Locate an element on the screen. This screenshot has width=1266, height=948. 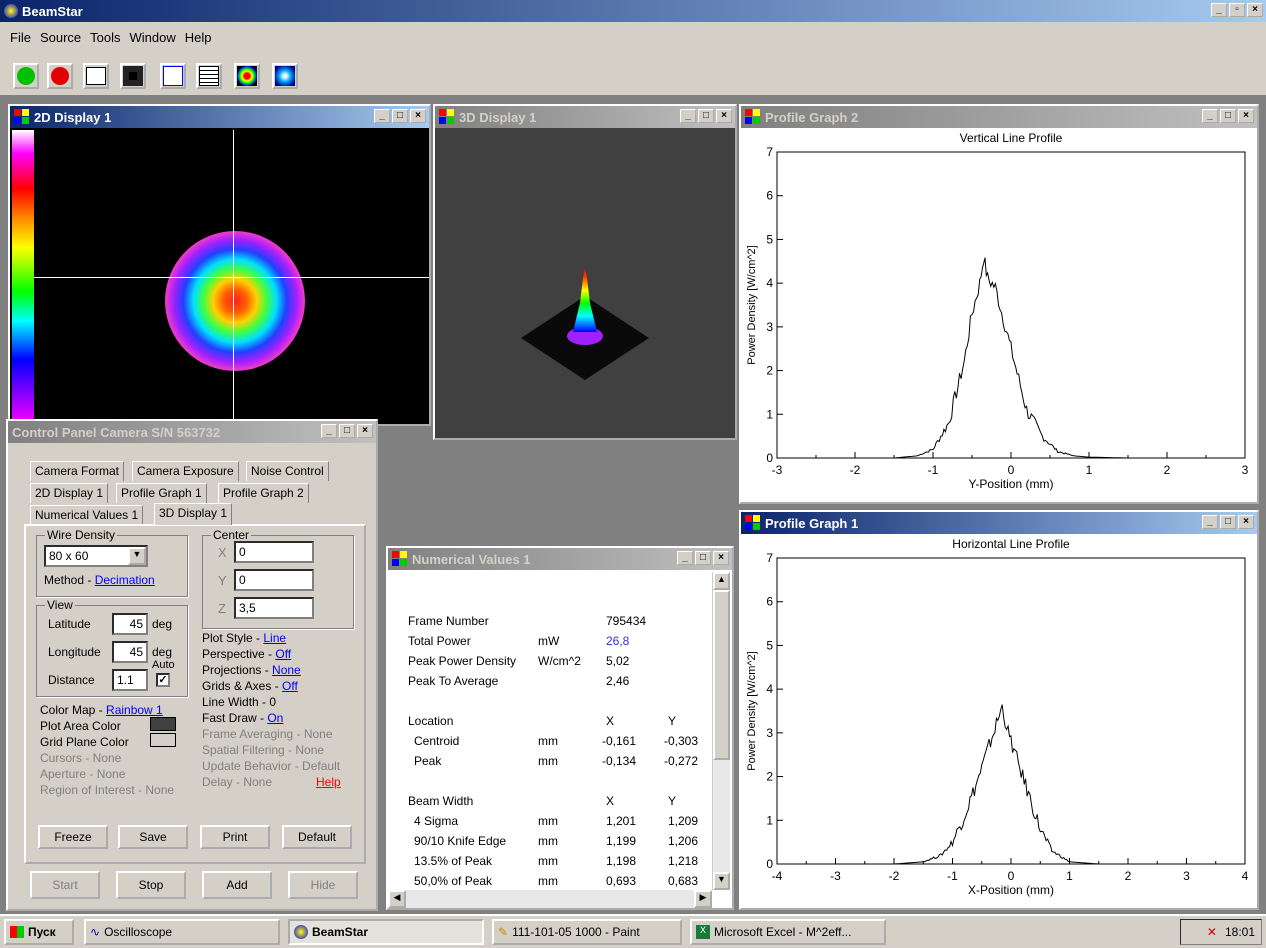
tab-noise-control: Noise Control is located at coordinates (287, 471).